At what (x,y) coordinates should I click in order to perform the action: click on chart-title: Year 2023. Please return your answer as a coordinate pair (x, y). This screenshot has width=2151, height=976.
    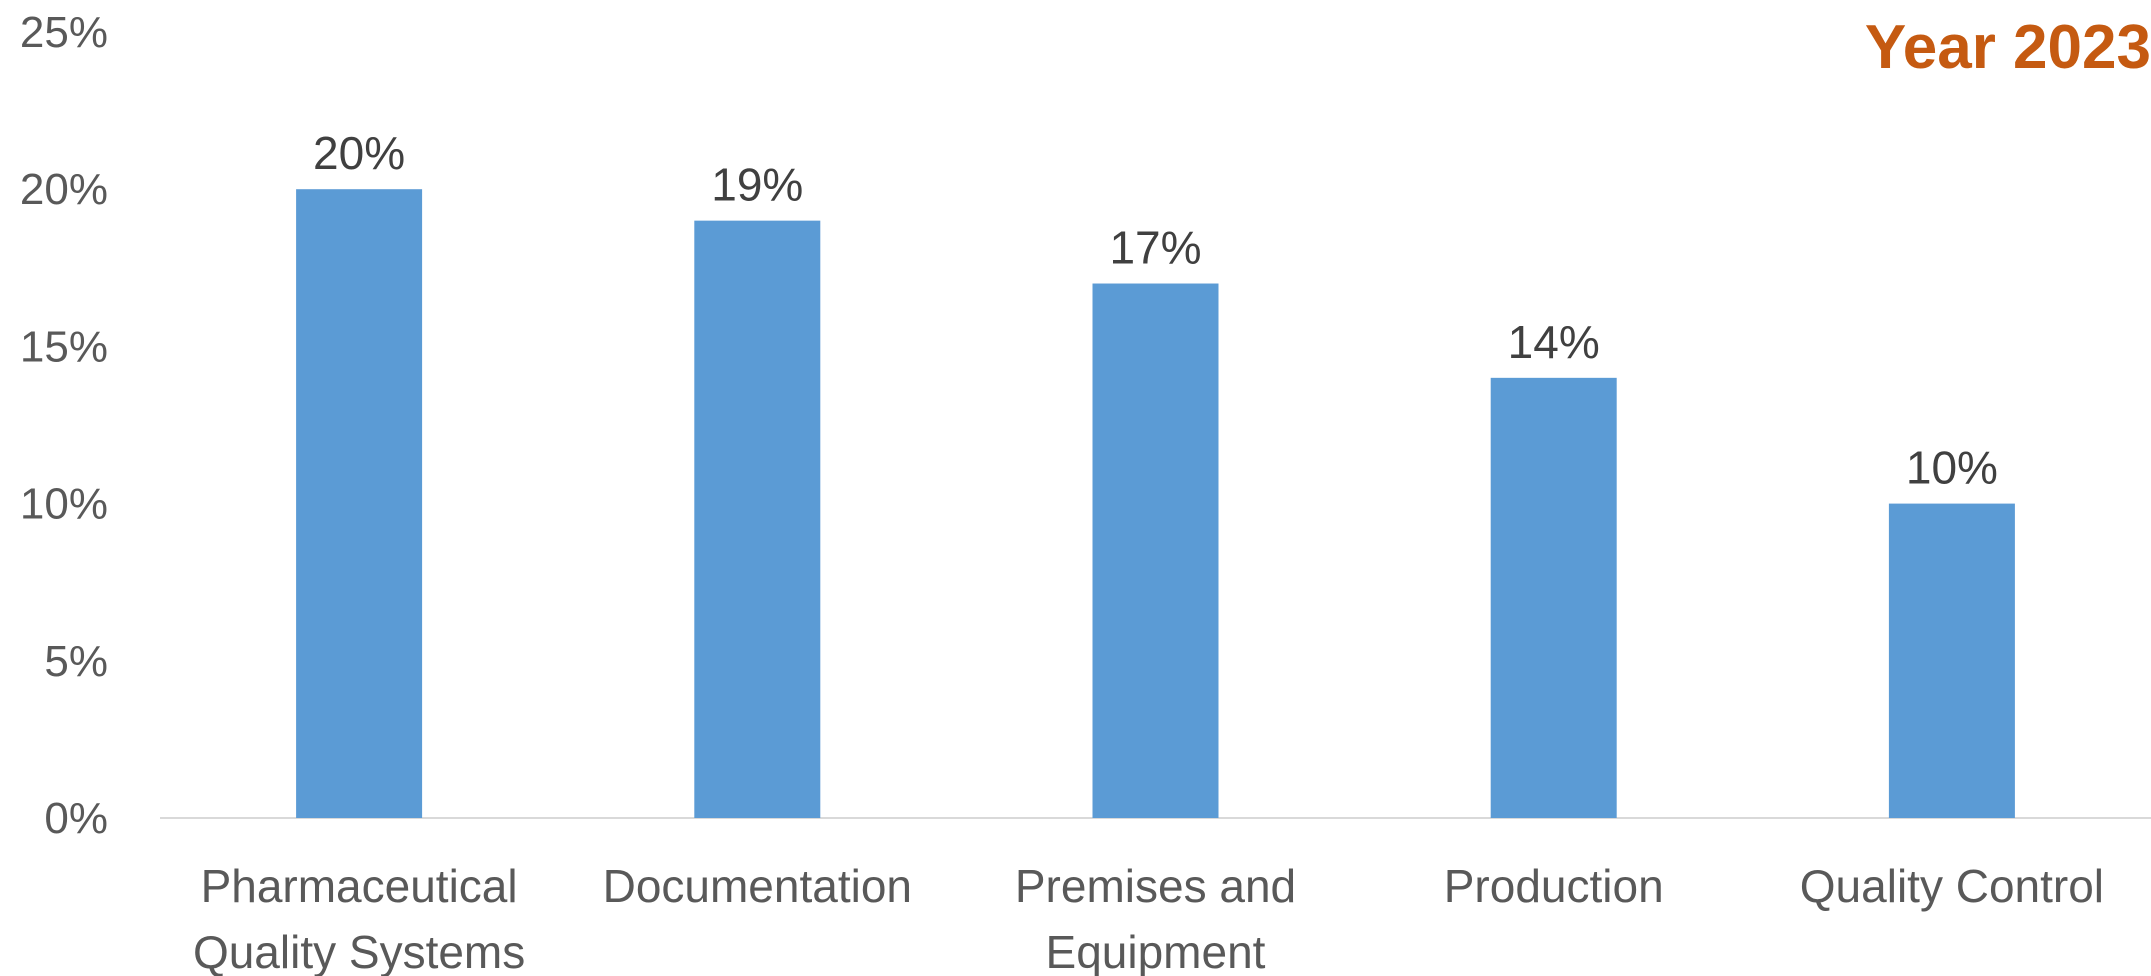
    Looking at the image, I should click on (2007, 47).